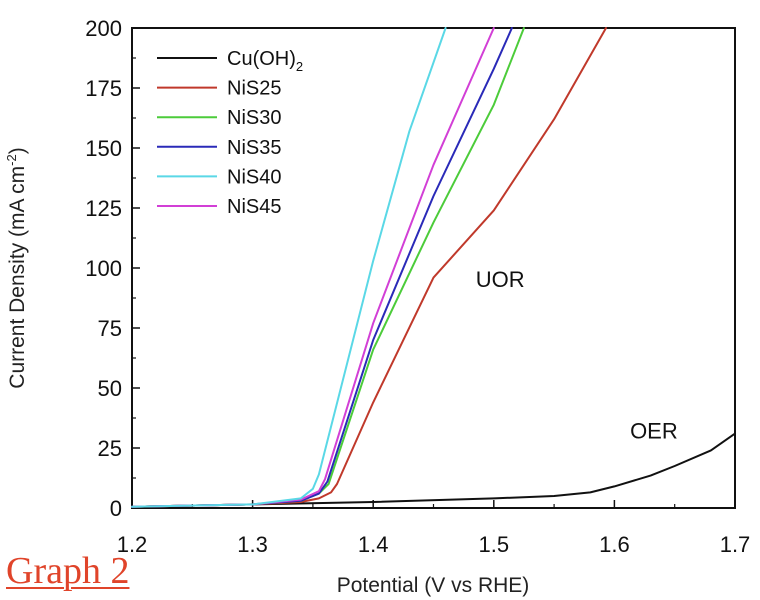 The height and width of the screenshot is (600, 760). What do you see at coordinates (17, 277) in the screenshot?
I see `y-axis-label-main: Current Density (mA cm` at bounding box center [17, 277].